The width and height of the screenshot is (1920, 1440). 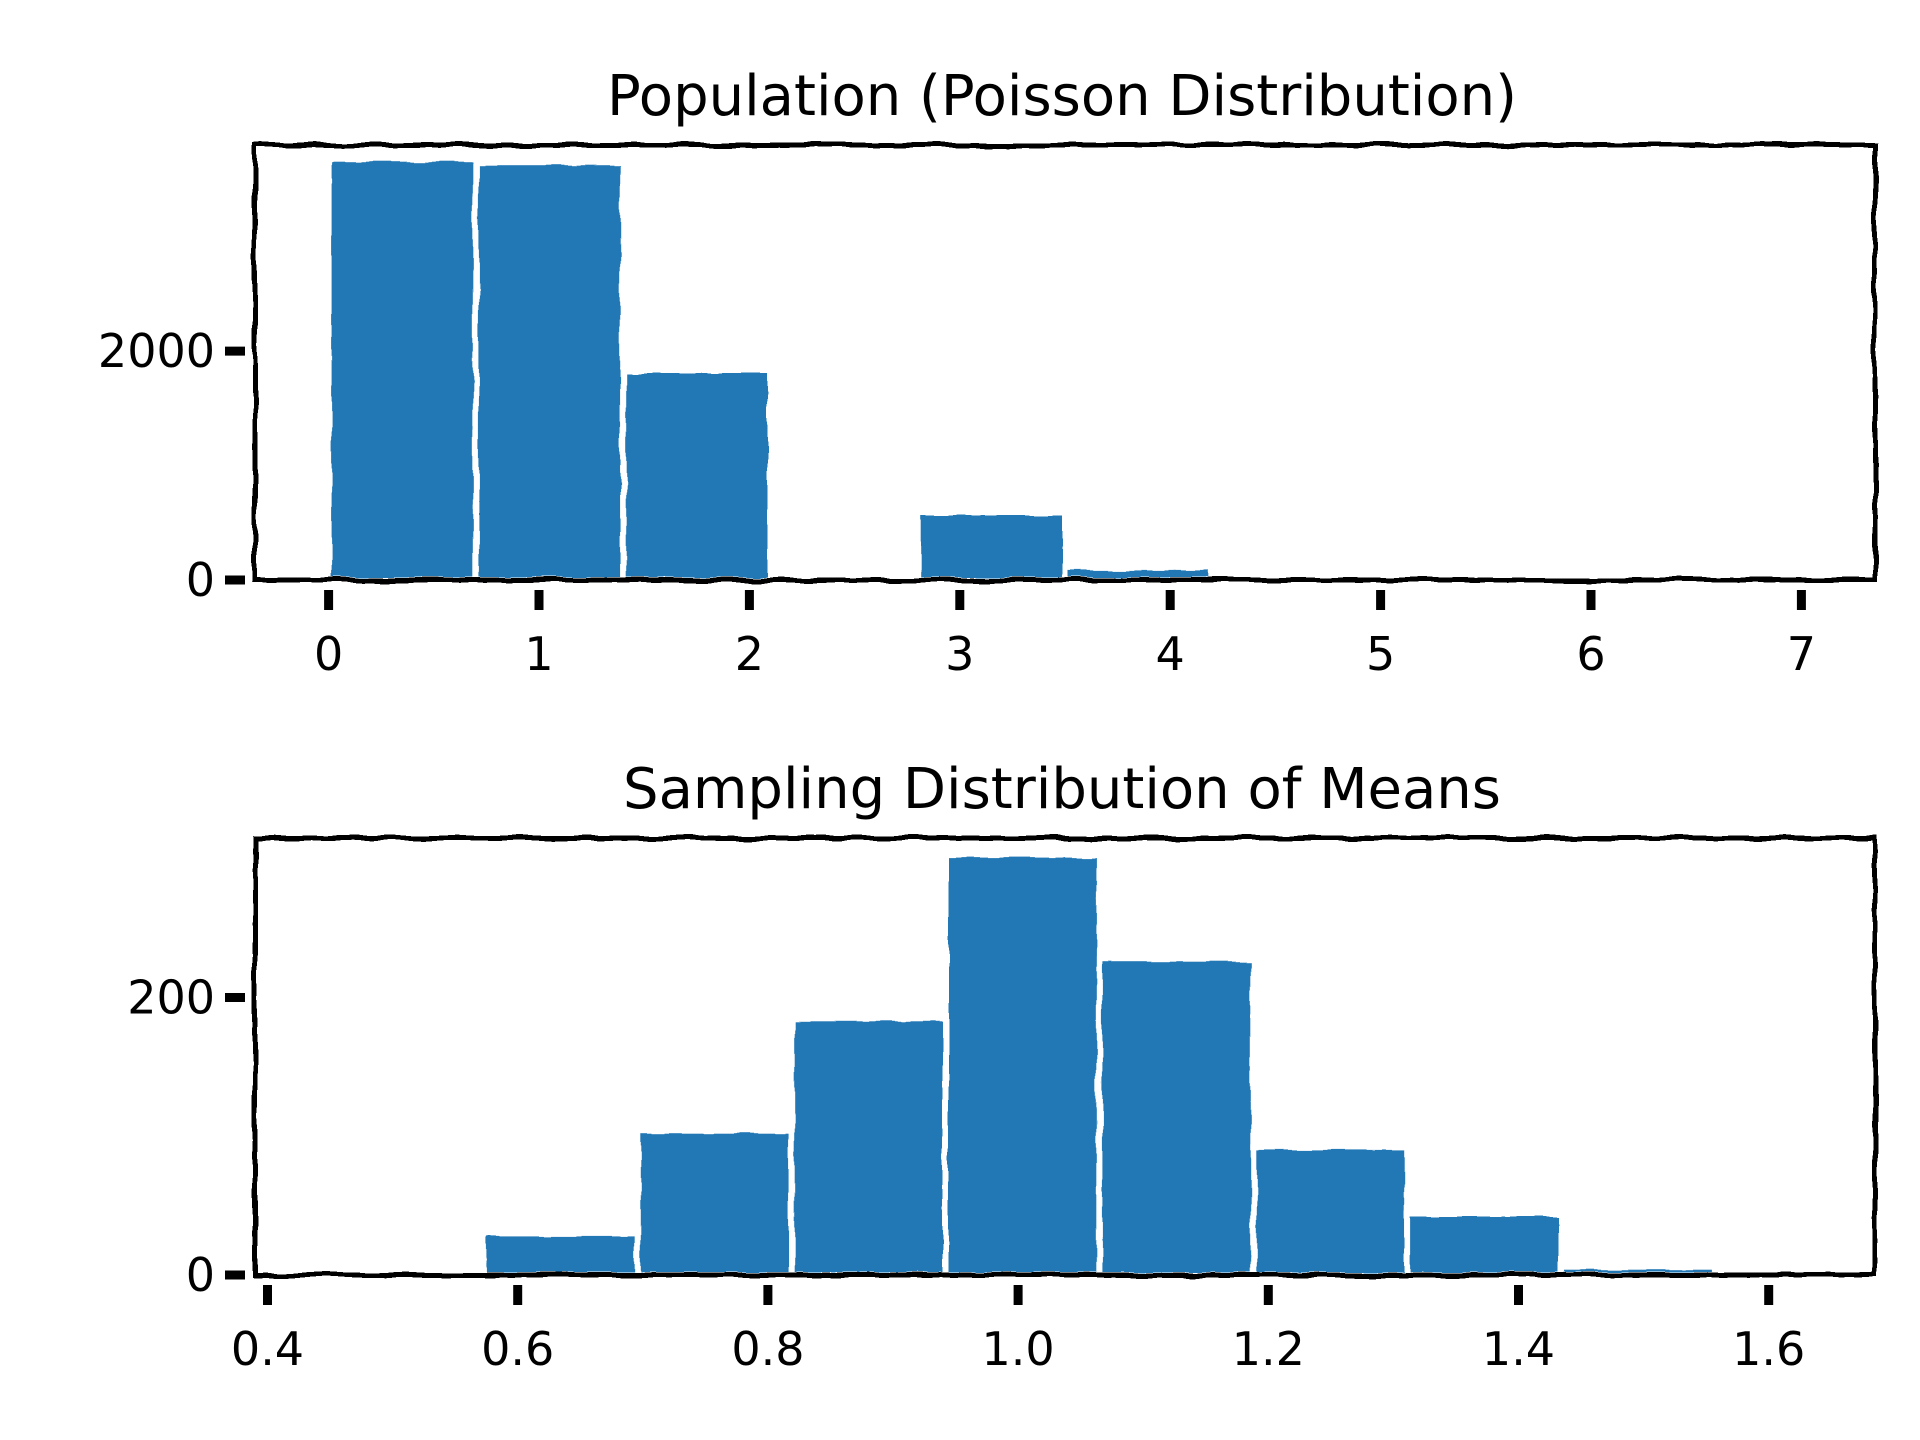 What do you see at coordinates (1018, 1349) in the screenshot?
I see `x-tick-label: 1.0` at bounding box center [1018, 1349].